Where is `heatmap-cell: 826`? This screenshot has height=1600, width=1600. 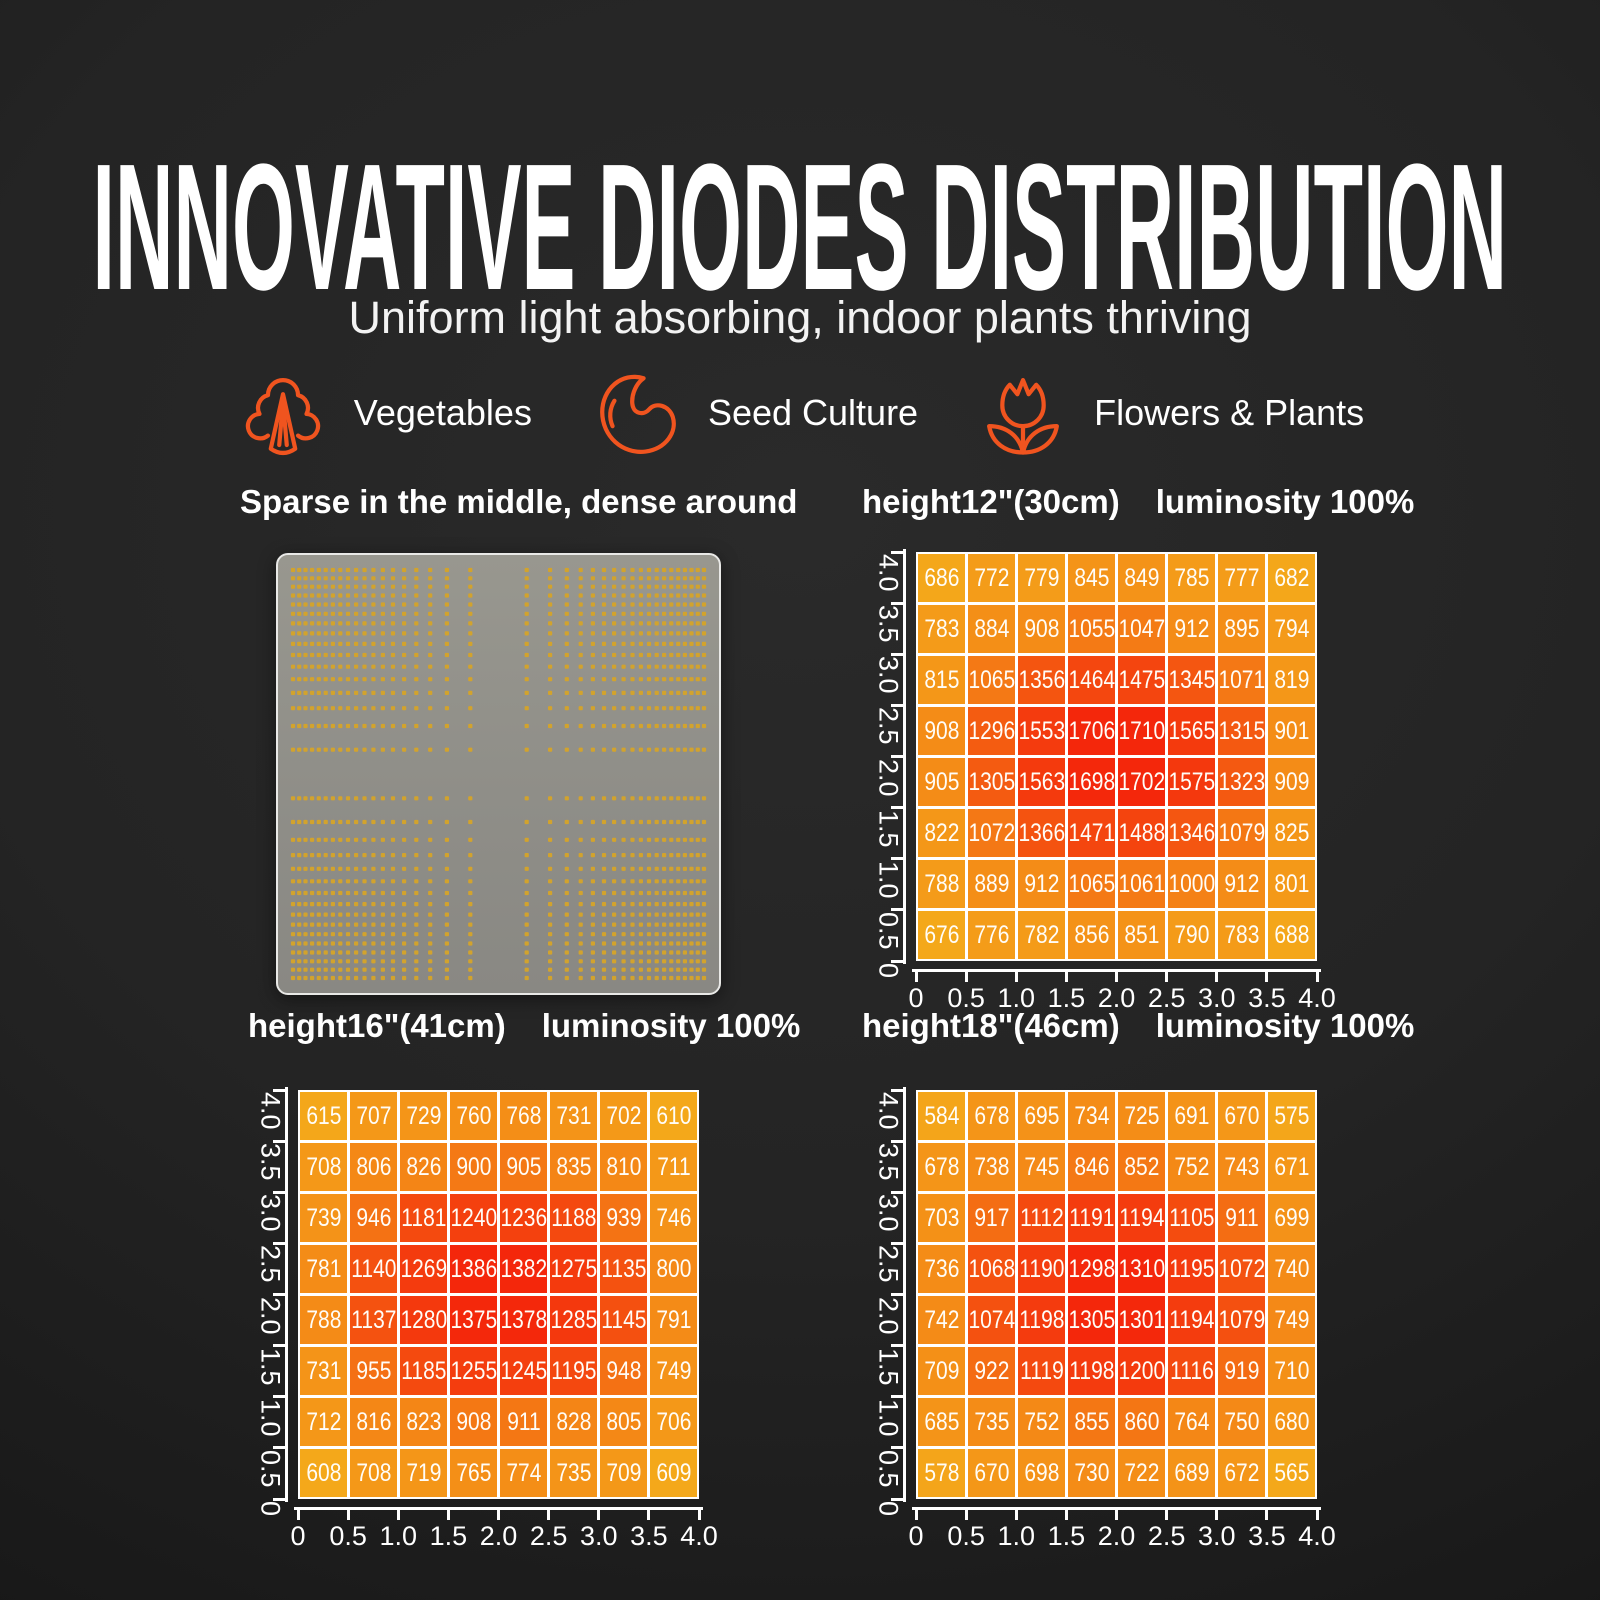 heatmap-cell: 826 is located at coordinates (423, 1167).